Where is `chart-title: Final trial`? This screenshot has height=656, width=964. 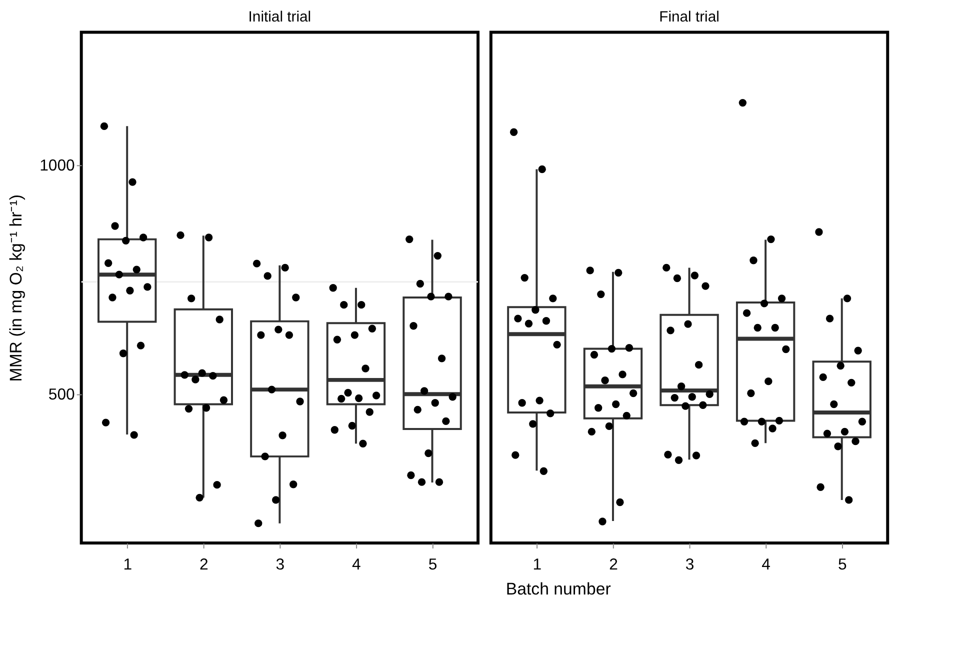
chart-title: Final trial is located at coordinates (689, 17).